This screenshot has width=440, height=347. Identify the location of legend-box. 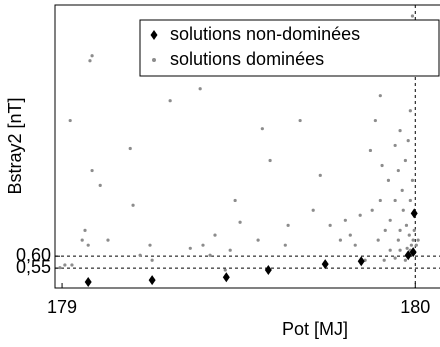
(289, 48).